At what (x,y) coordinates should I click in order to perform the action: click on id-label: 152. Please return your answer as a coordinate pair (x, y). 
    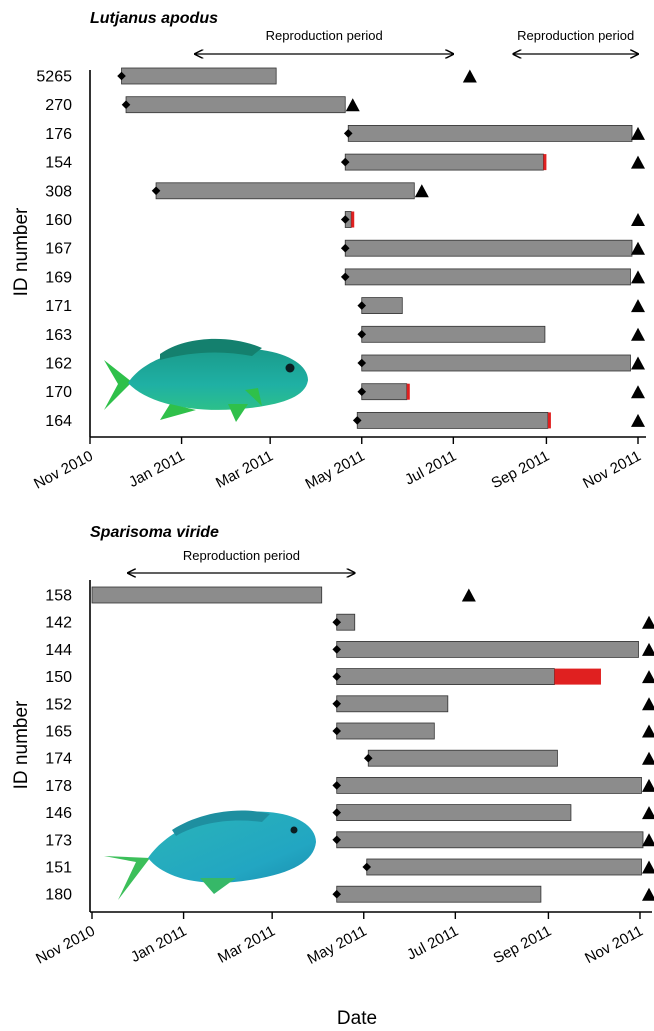
    Looking at the image, I should click on (58, 704).